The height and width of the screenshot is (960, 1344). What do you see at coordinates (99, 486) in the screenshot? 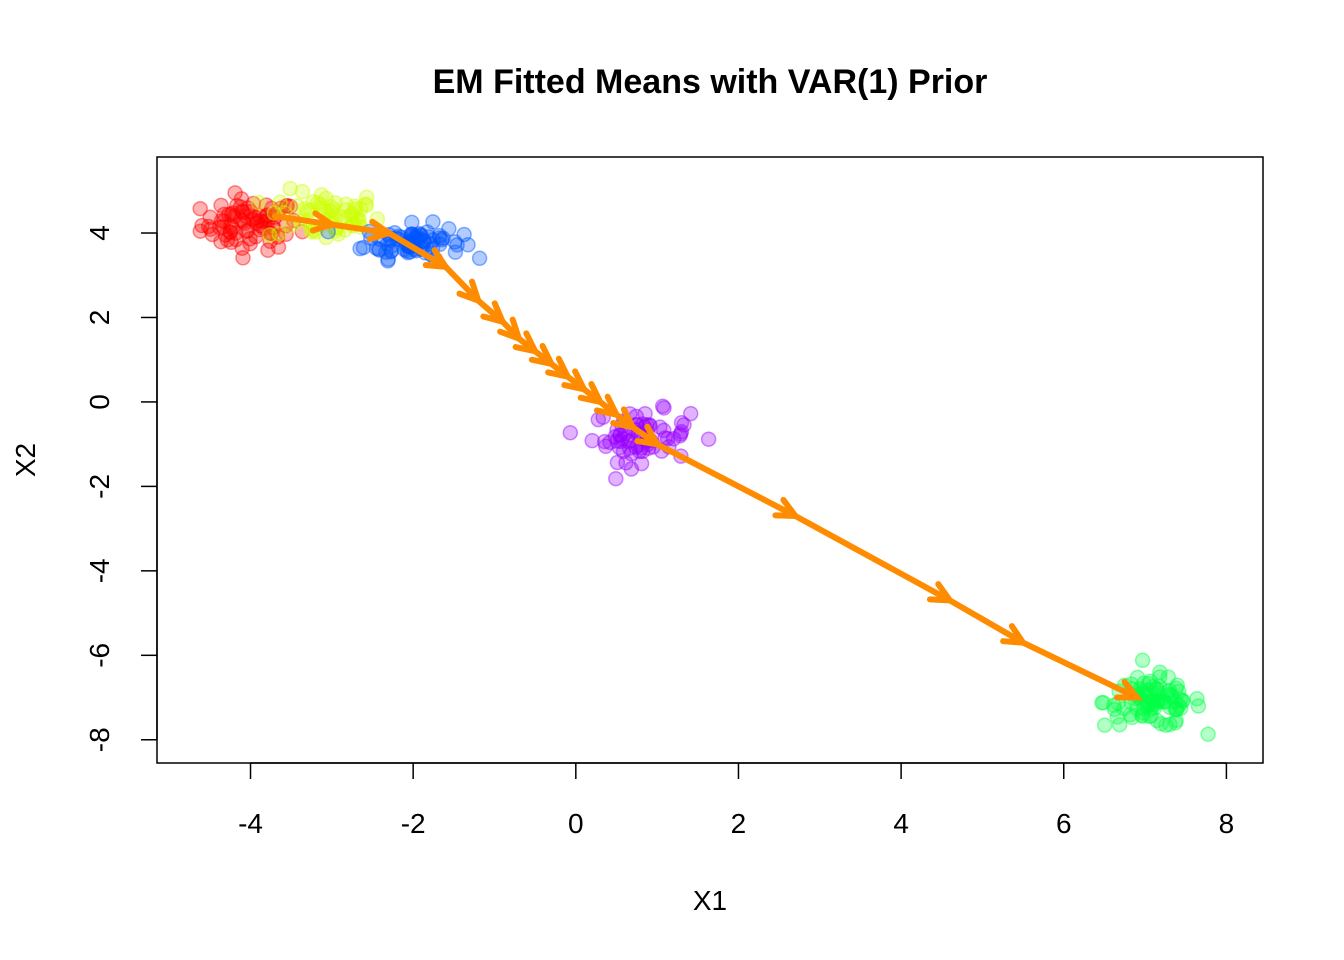
I see `y-tick-label: -2` at bounding box center [99, 486].